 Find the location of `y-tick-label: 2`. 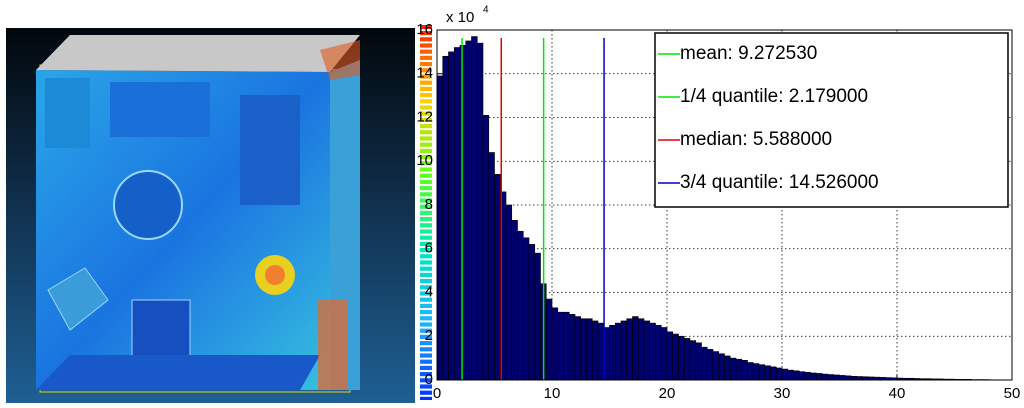

y-tick-label: 2 is located at coordinates (429, 335).